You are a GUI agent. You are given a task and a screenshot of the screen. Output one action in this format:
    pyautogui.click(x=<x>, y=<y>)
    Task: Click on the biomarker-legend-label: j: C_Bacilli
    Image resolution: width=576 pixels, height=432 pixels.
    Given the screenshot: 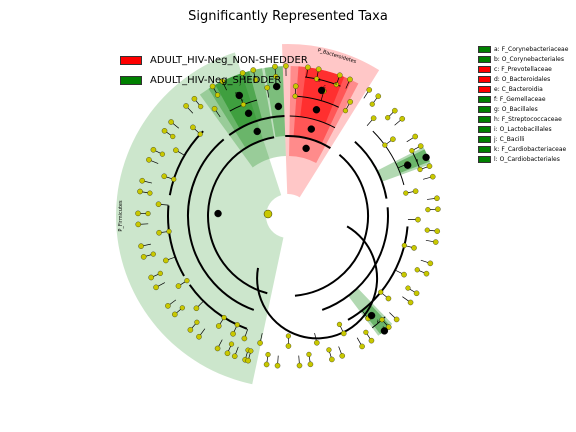 What is the action you would take?
    pyautogui.click(x=509, y=139)
    